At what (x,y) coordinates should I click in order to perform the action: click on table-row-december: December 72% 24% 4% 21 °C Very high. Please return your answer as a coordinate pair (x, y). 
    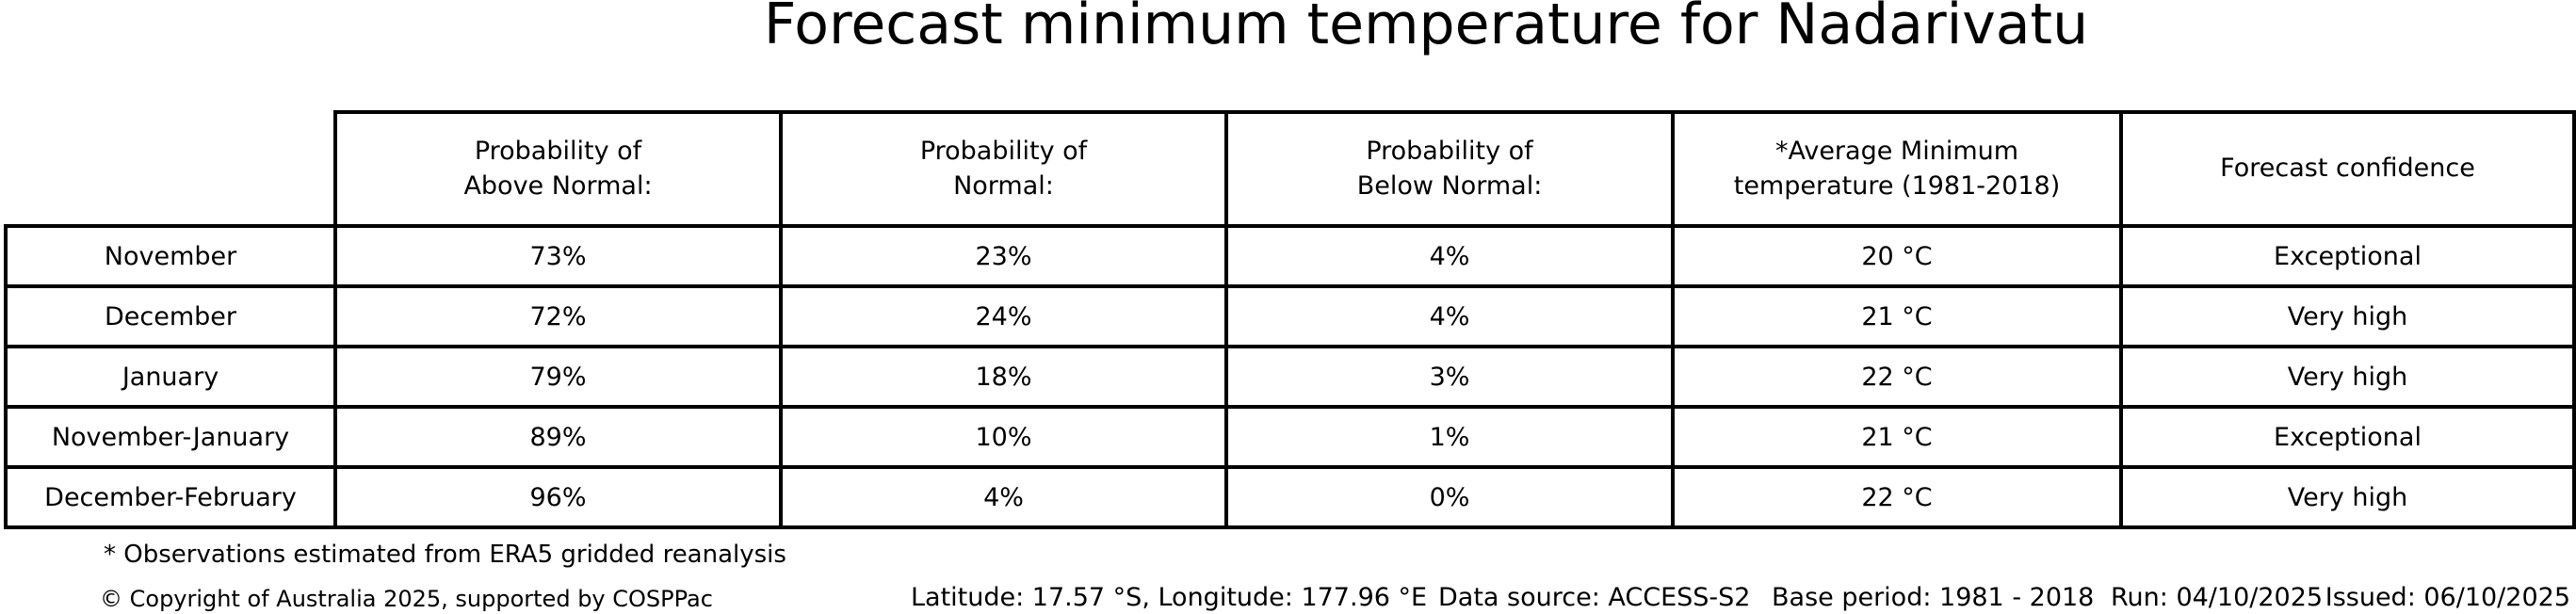
    Looking at the image, I should click on (1290, 316).